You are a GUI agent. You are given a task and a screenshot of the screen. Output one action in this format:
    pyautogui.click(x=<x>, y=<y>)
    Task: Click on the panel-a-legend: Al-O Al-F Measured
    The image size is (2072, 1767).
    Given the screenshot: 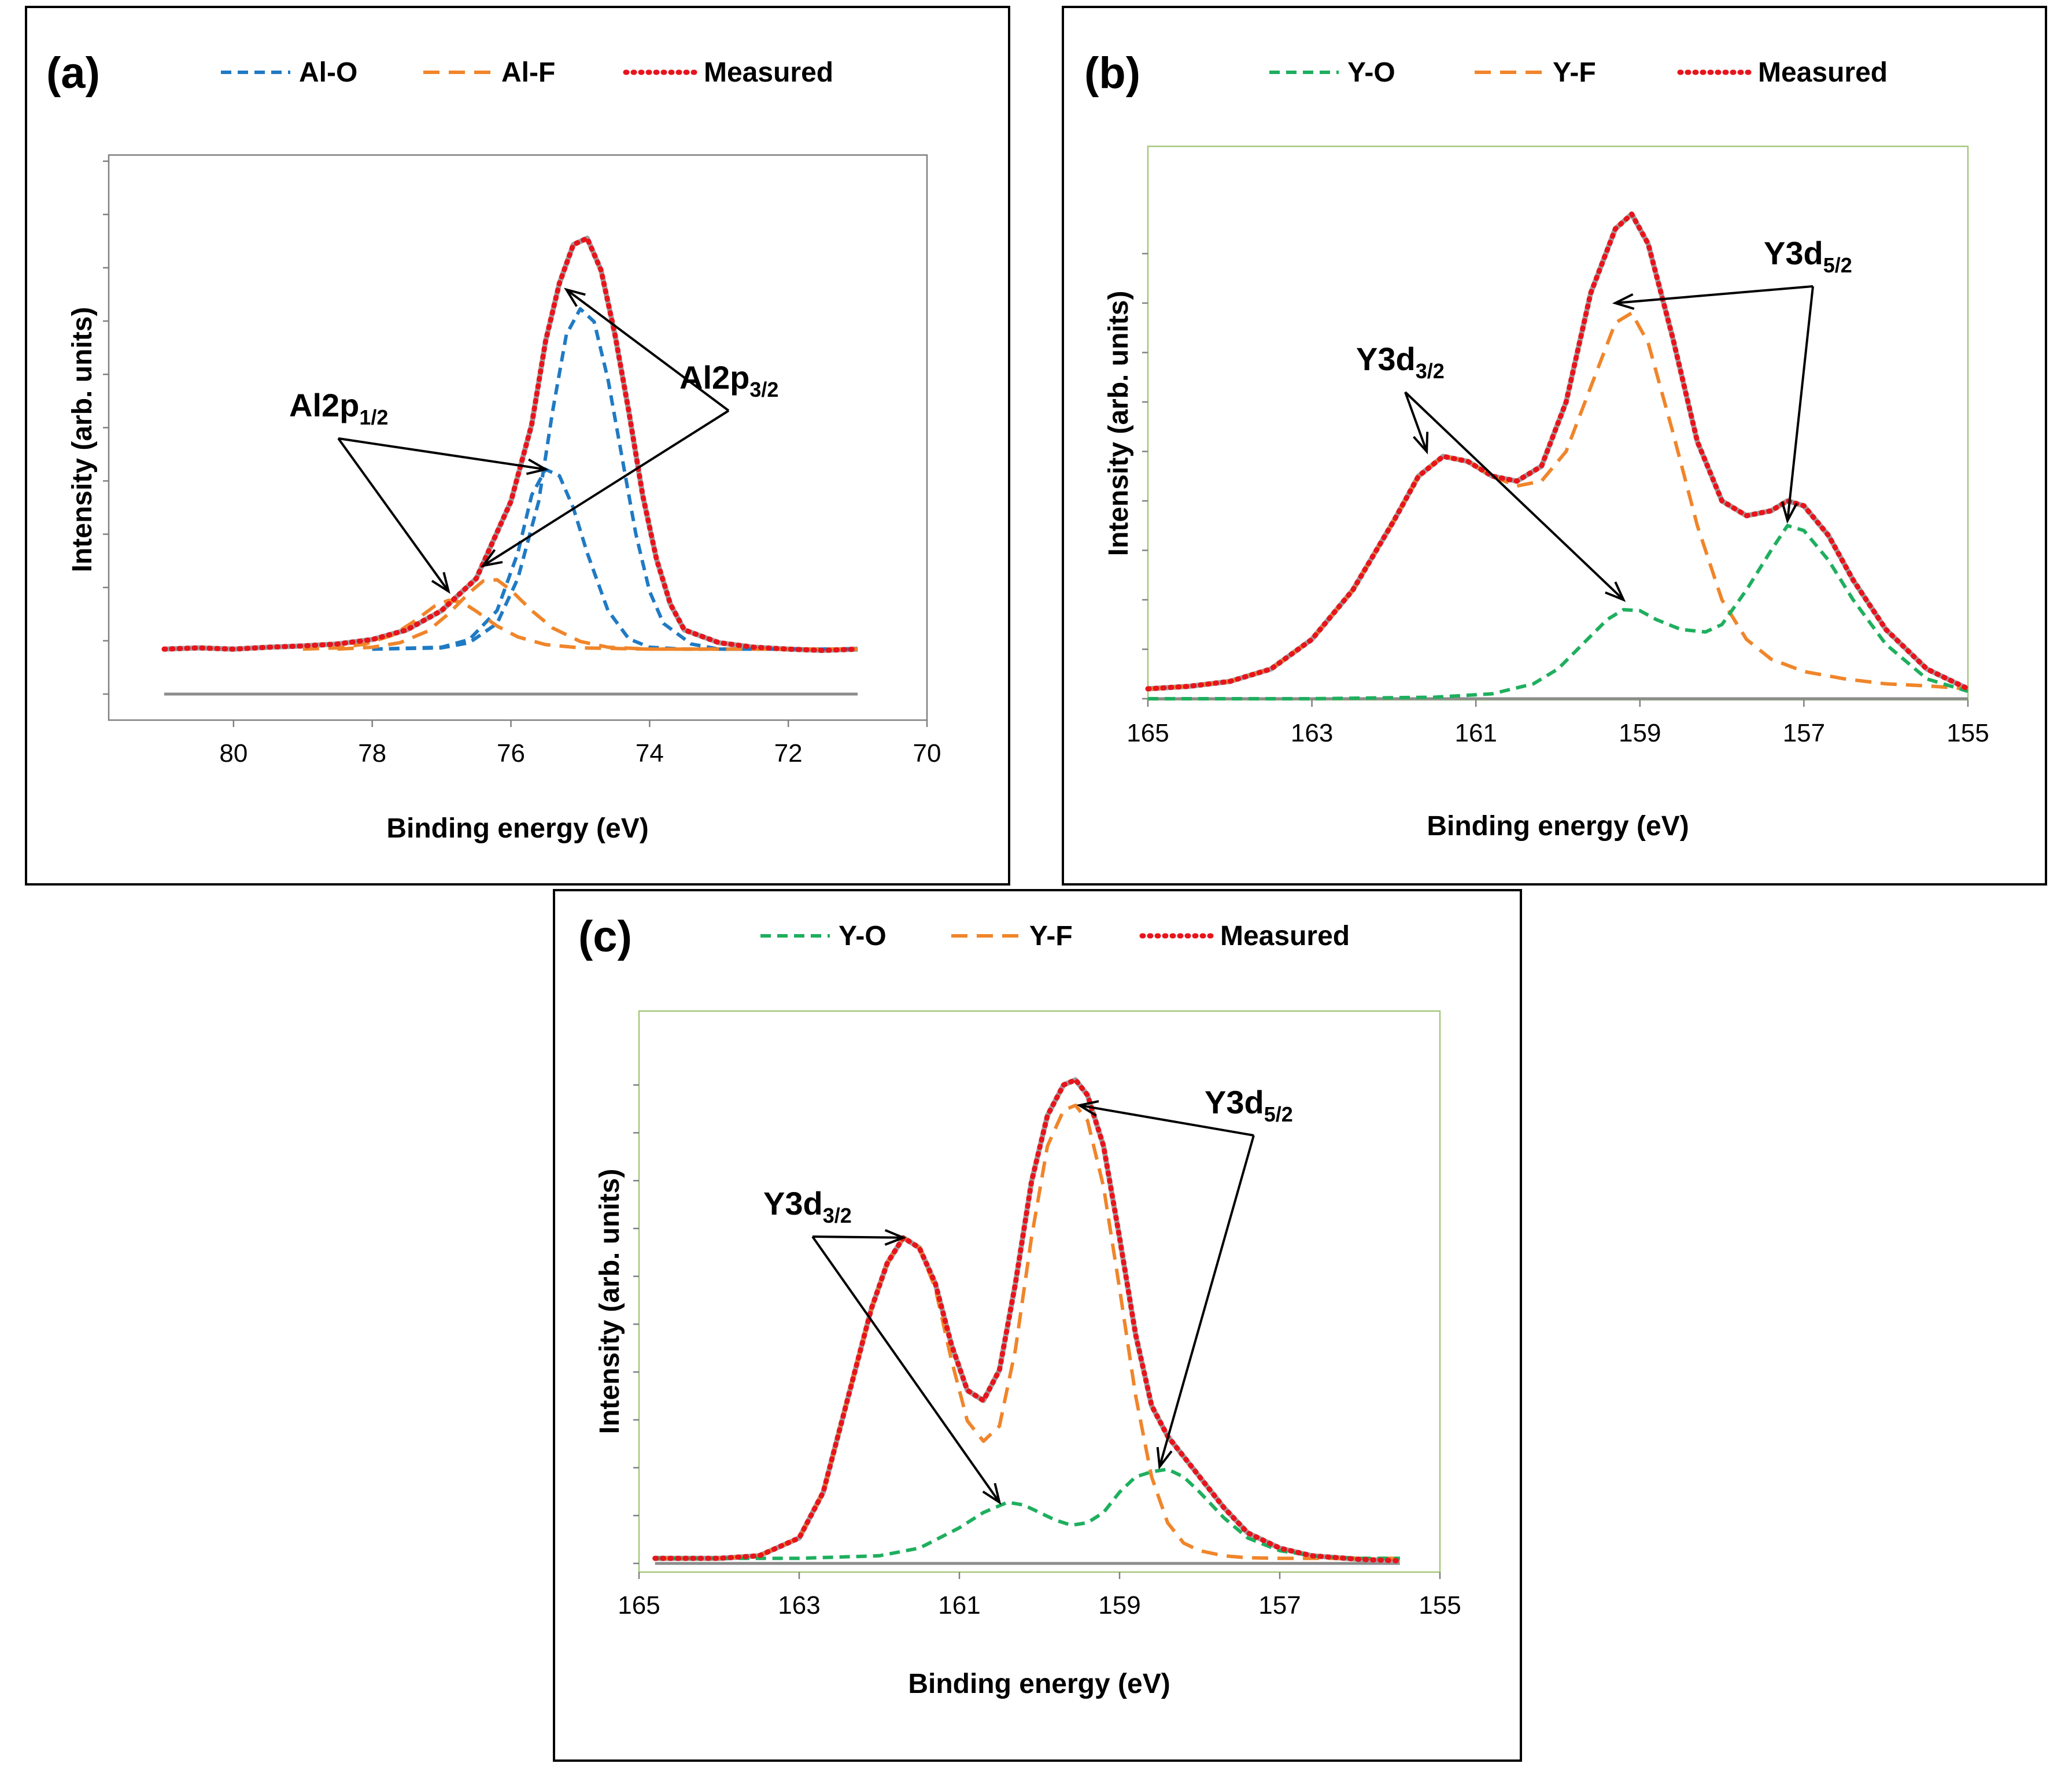 What is the action you would take?
    pyautogui.click(x=527, y=72)
    